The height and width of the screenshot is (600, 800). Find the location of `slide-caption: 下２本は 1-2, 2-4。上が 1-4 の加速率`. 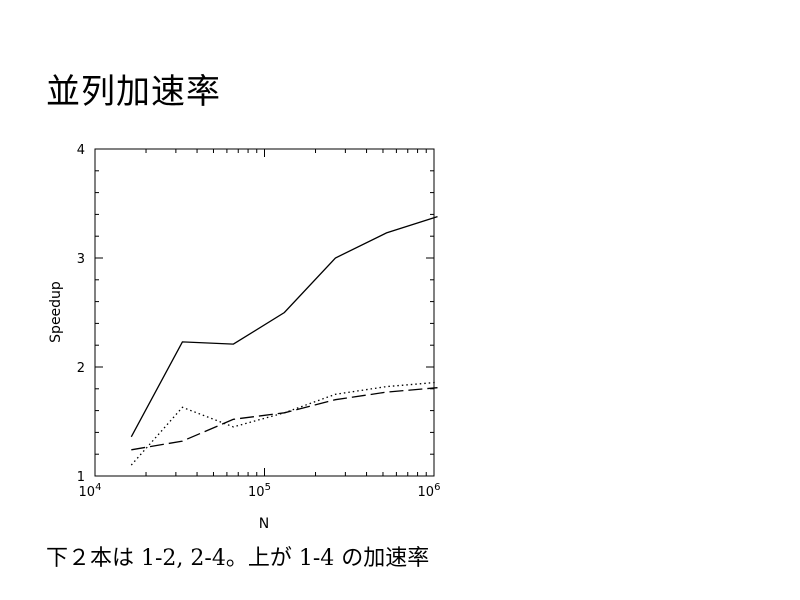

slide-caption: 下２本は 1-2, 2-4。上が 1-4 の加速率 is located at coordinates (238, 558).